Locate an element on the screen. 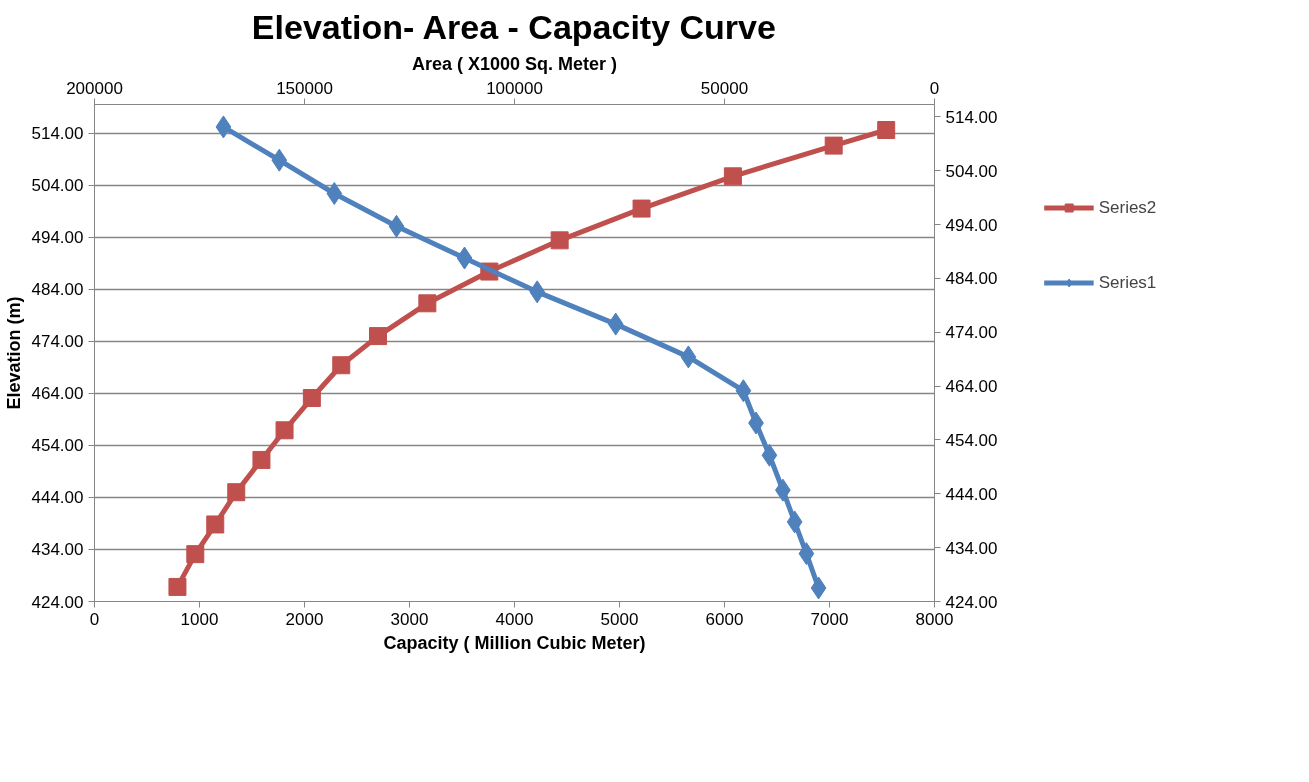  y-tick-label: 504.00 is located at coordinates (57, 186).